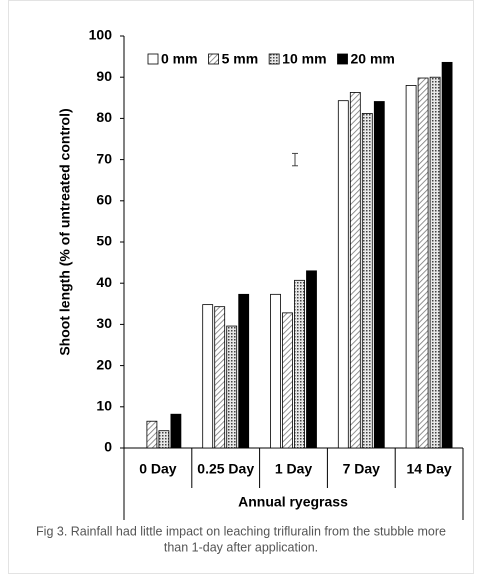 The height and width of the screenshot is (582, 482). Describe the element at coordinates (158, 469) in the screenshot. I see `x-tick-label: 0 Day` at that location.